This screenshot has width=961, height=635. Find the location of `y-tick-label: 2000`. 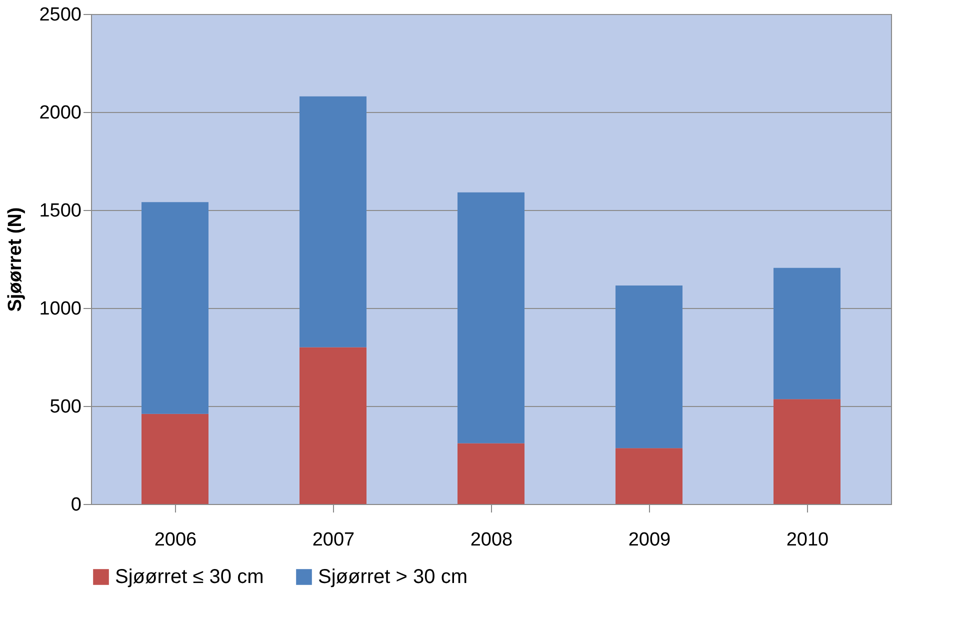

y-tick-label: 2000 is located at coordinates (60, 113).